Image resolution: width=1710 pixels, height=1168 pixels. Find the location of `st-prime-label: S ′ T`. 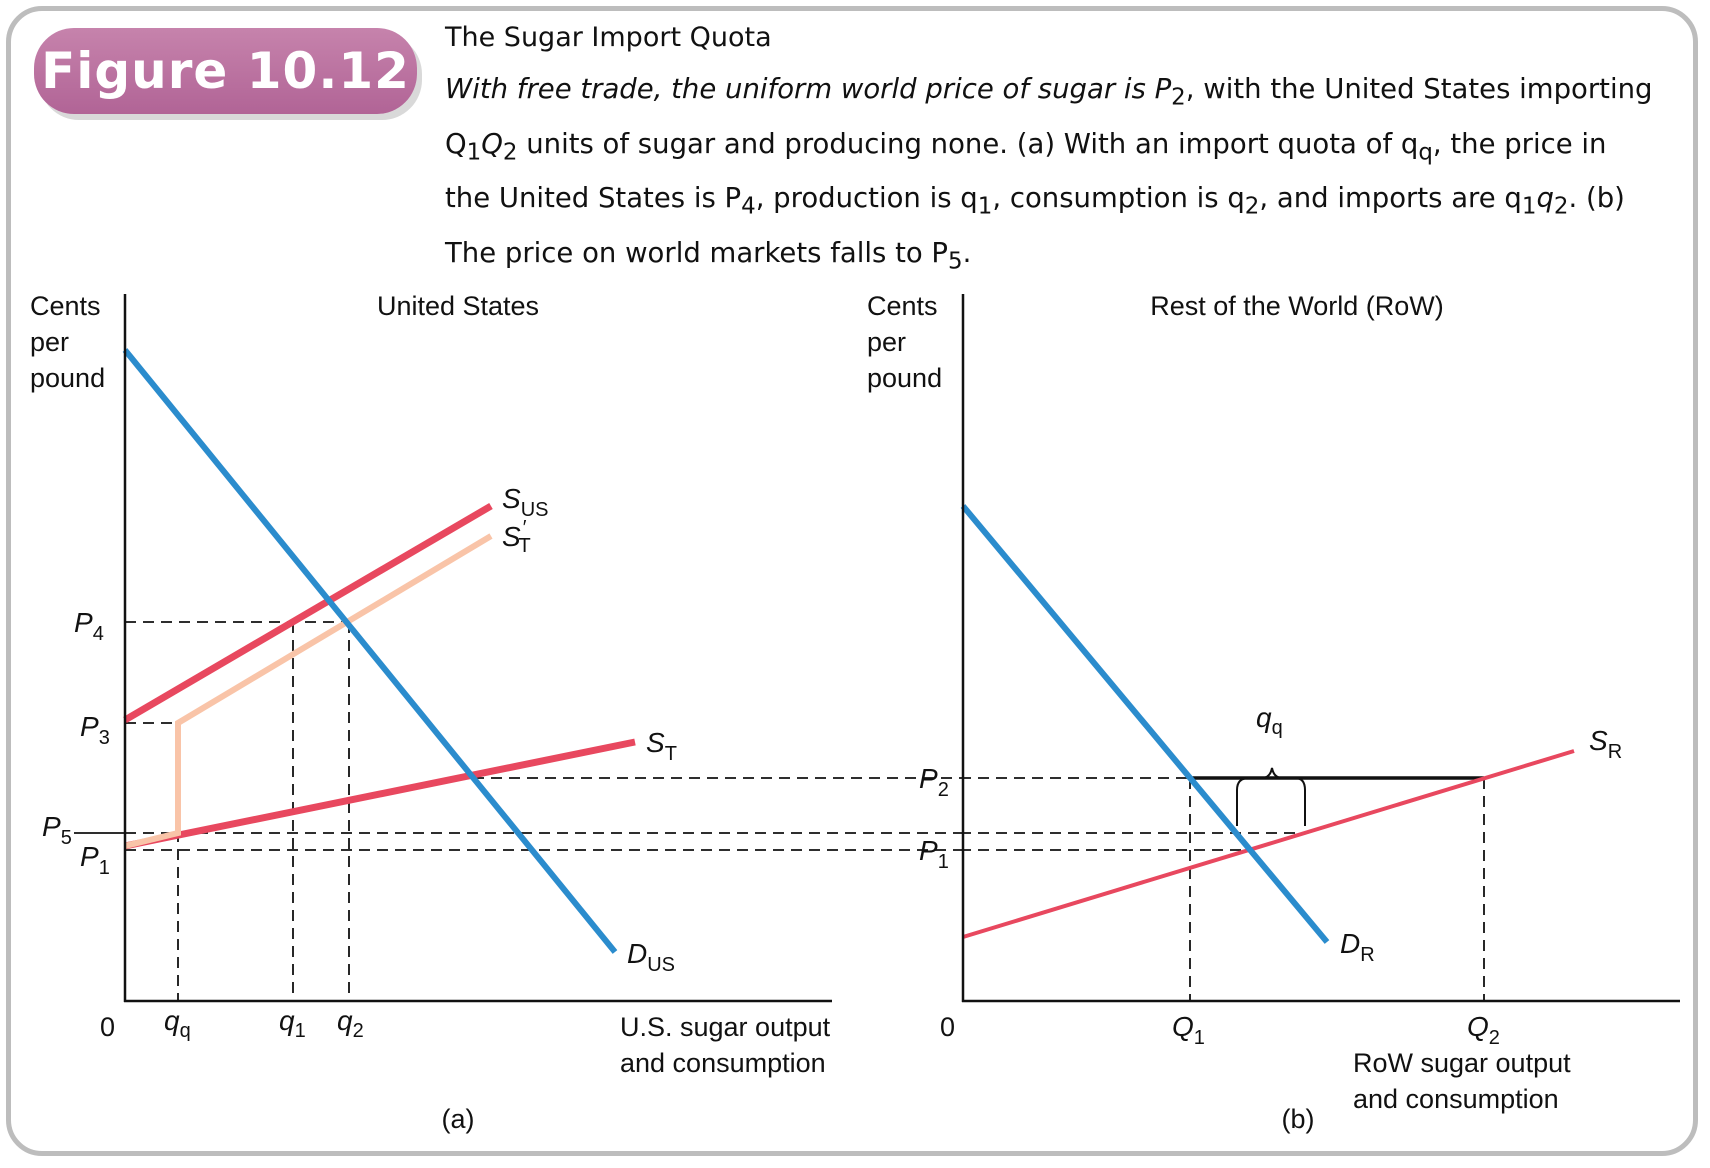

st-prime-label: S ′ T is located at coordinates (516, 537).